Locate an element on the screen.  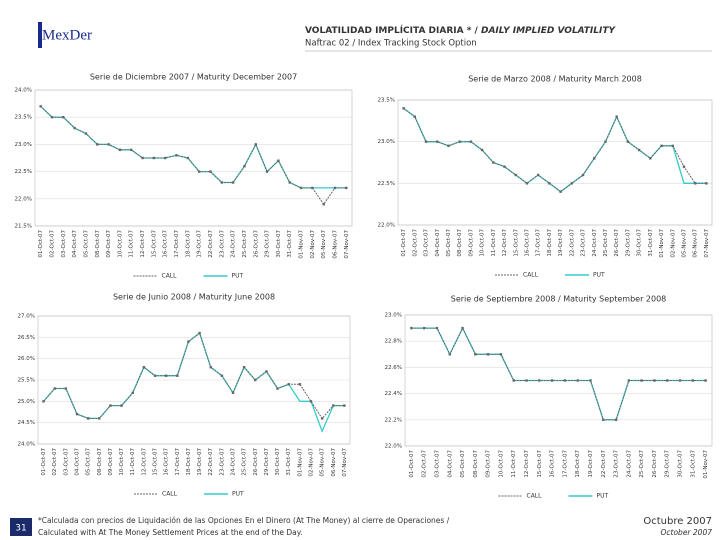
y-tick-label: 27.0% is located at coordinates (26, 317).